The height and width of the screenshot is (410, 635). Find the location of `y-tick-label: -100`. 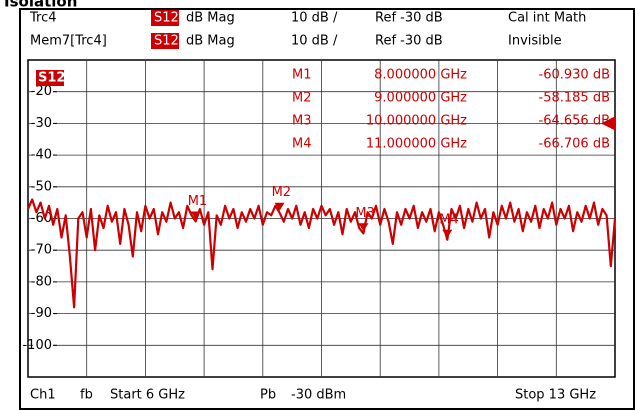

y-tick-label: -100 is located at coordinates (37, 345).